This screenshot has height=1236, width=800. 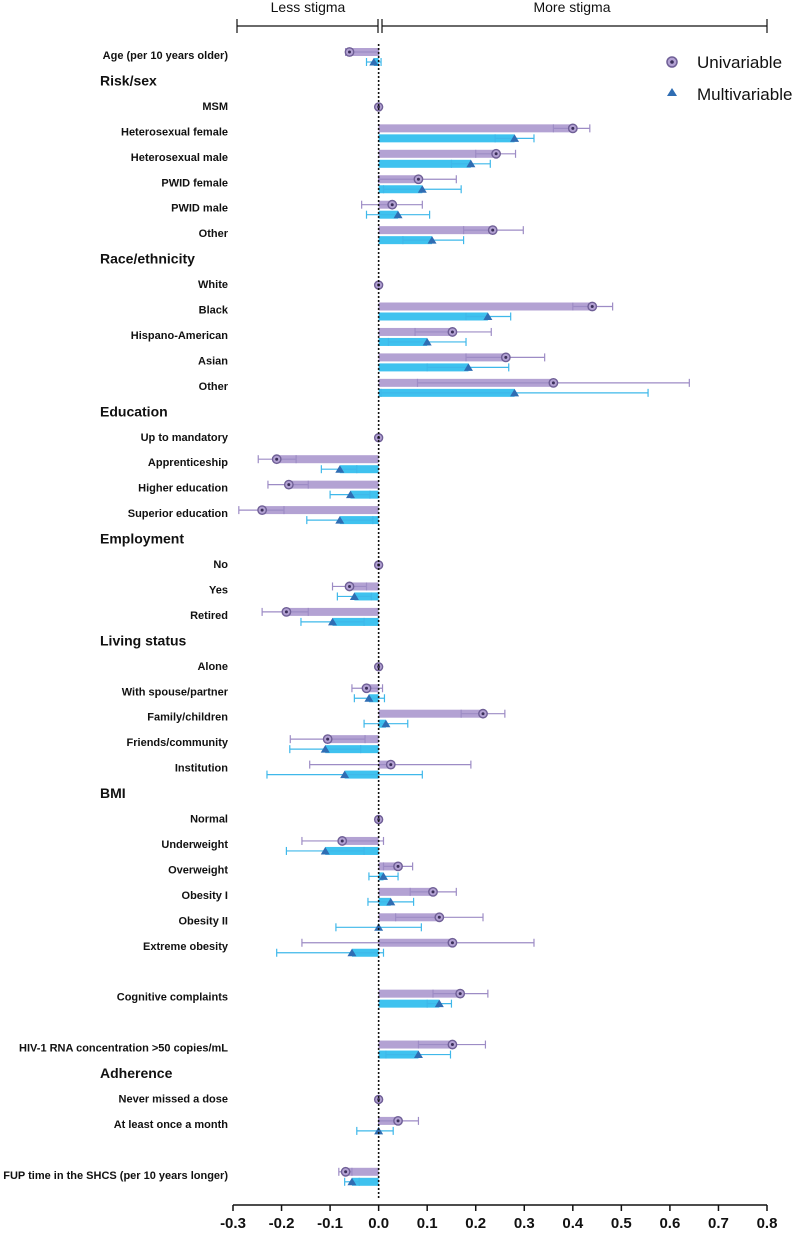 I want to click on row-label: Up to mandatory, so click(x=185, y=438).